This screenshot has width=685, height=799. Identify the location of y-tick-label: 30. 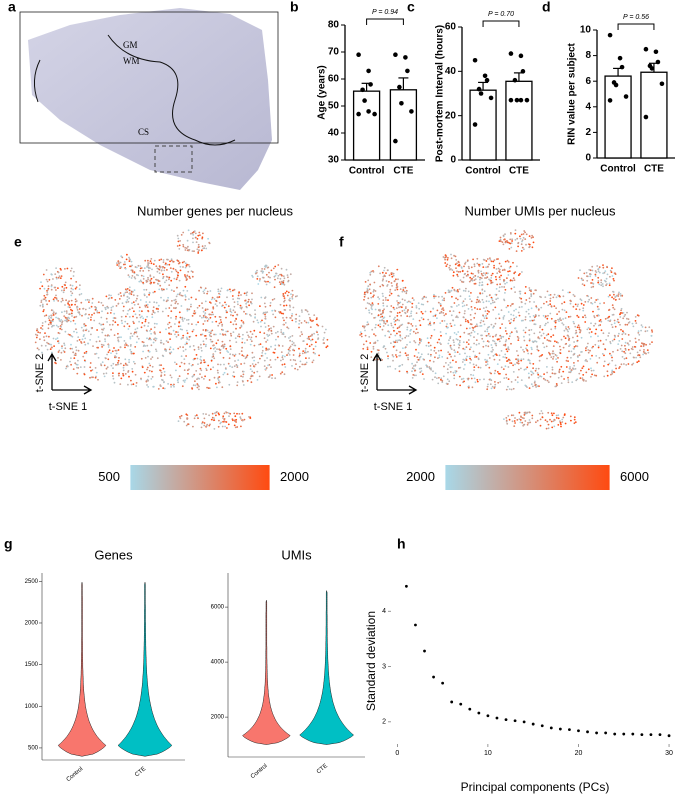
(334, 160).